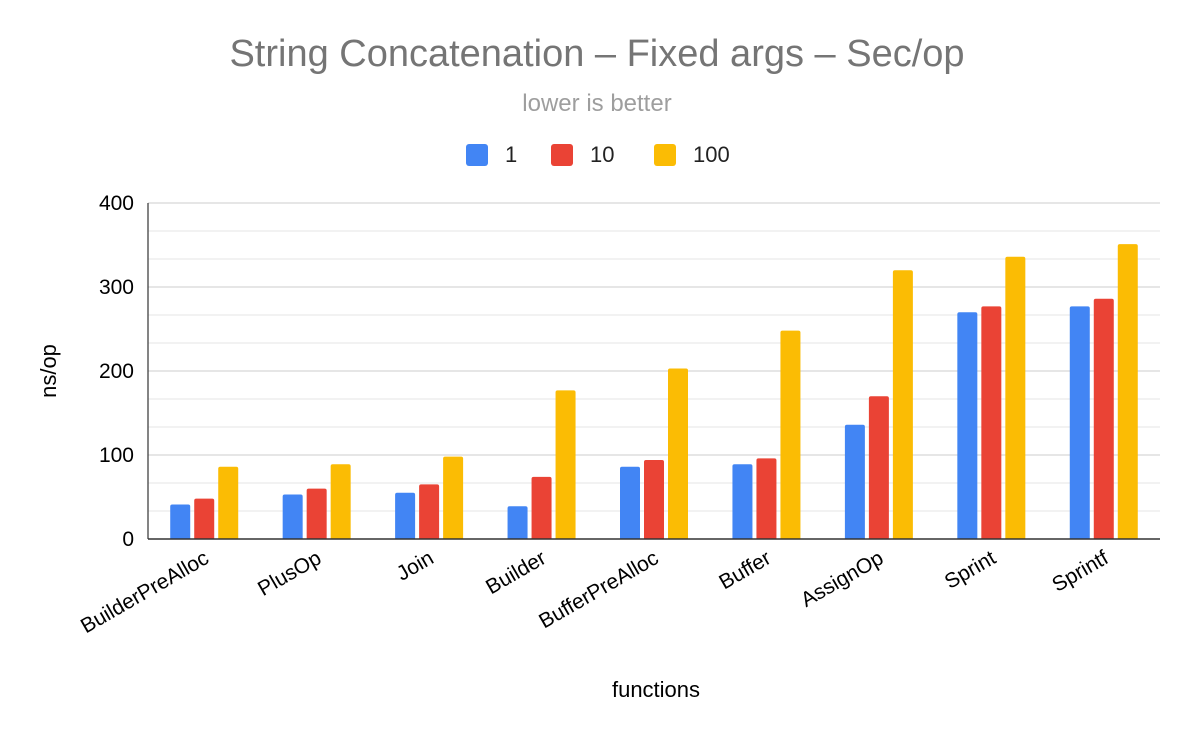 Image resolution: width=1194 pixels, height=738 pixels. Describe the element at coordinates (598, 589) in the screenshot. I see `x-category-label: BufferPreAlloc` at that location.